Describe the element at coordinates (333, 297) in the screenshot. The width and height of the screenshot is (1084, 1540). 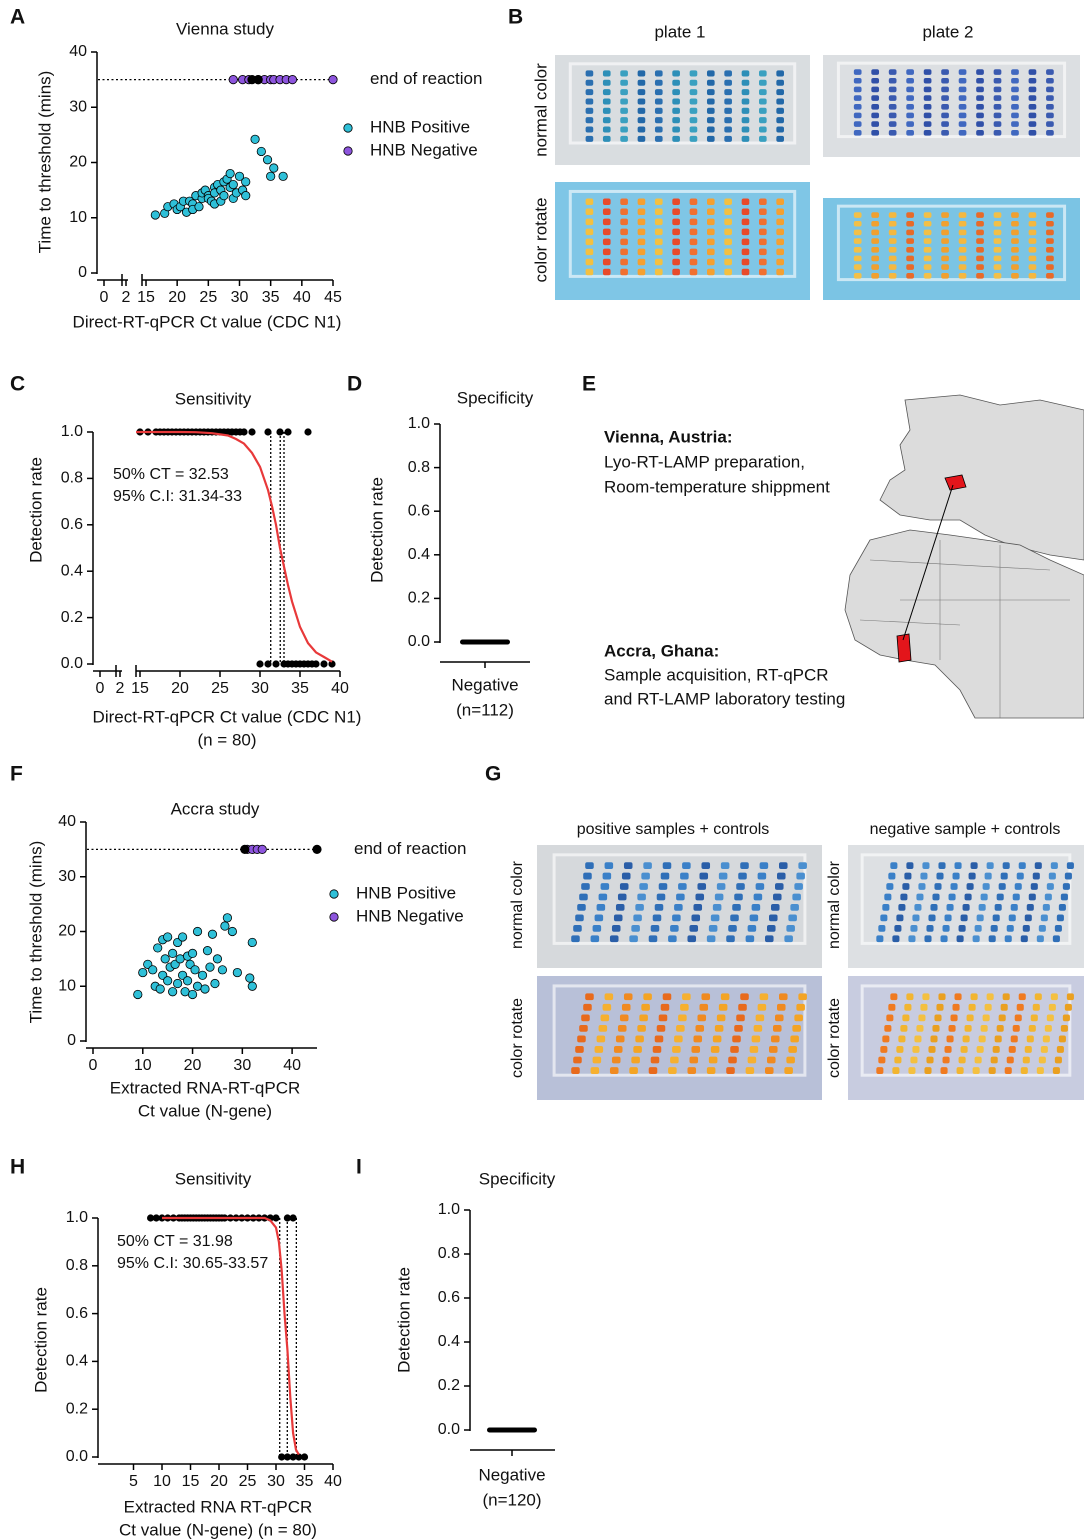
I see `x-tick-label: 45` at that location.